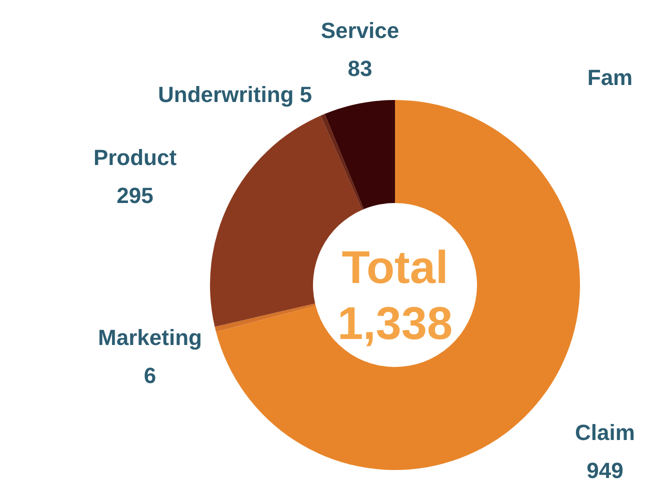 Image resolution: width=650 pixels, height=498 pixels. I want to click on data-label: 949, so click(605, 470).